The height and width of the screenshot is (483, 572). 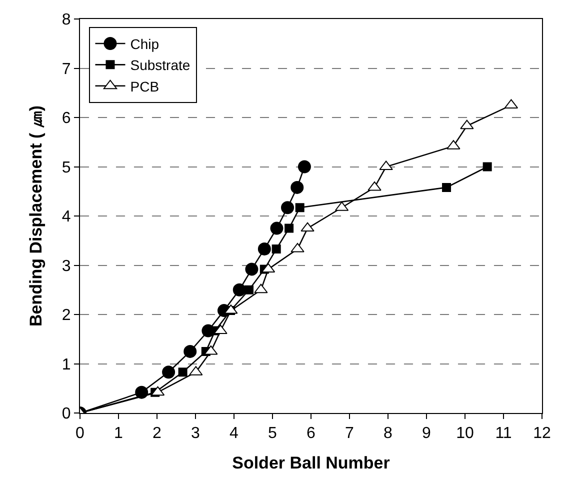 What do you see at coordinates (311, 463) in the screenshot?
I see `x-axis-title: Solder Ball Number` at bounding box center [311, 463].